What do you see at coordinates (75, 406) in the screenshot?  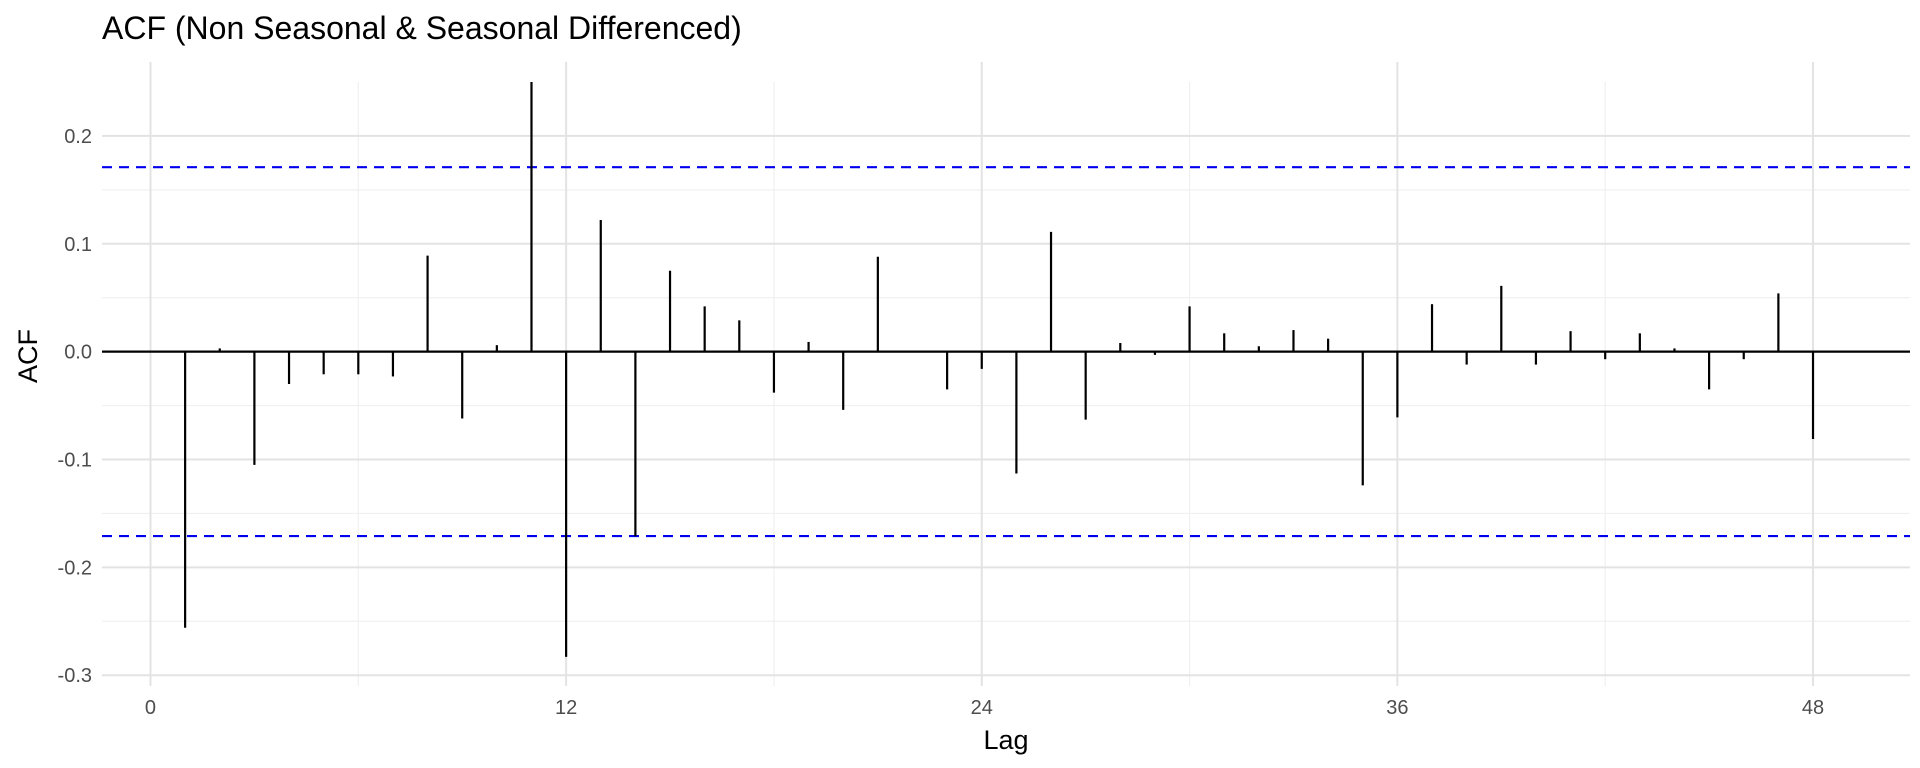 I see `y-axis-ticks: -0.3 -0.2 -0.1 0.0 0.1 0.2` at bounding box center [75, 406].